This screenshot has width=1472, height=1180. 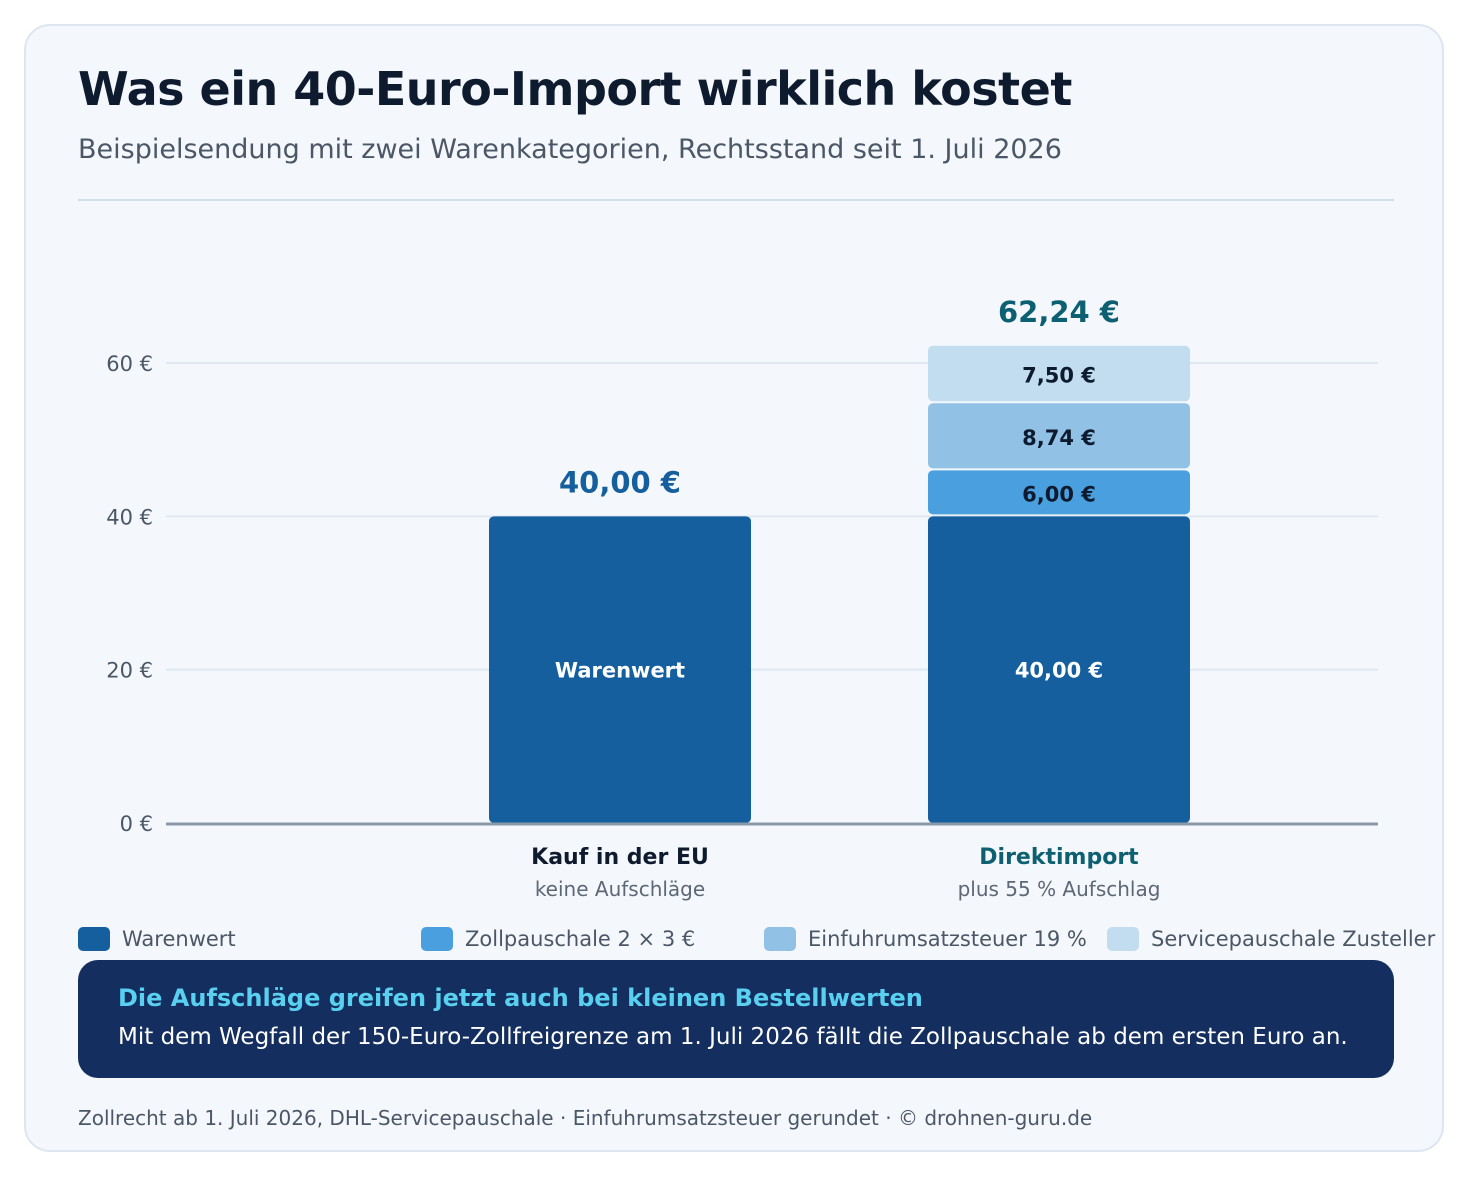 What do you see at coordinates (129, 517) in the screenshot?
I see `y-tick-label: 40 €` at bounding box center [129, 517].